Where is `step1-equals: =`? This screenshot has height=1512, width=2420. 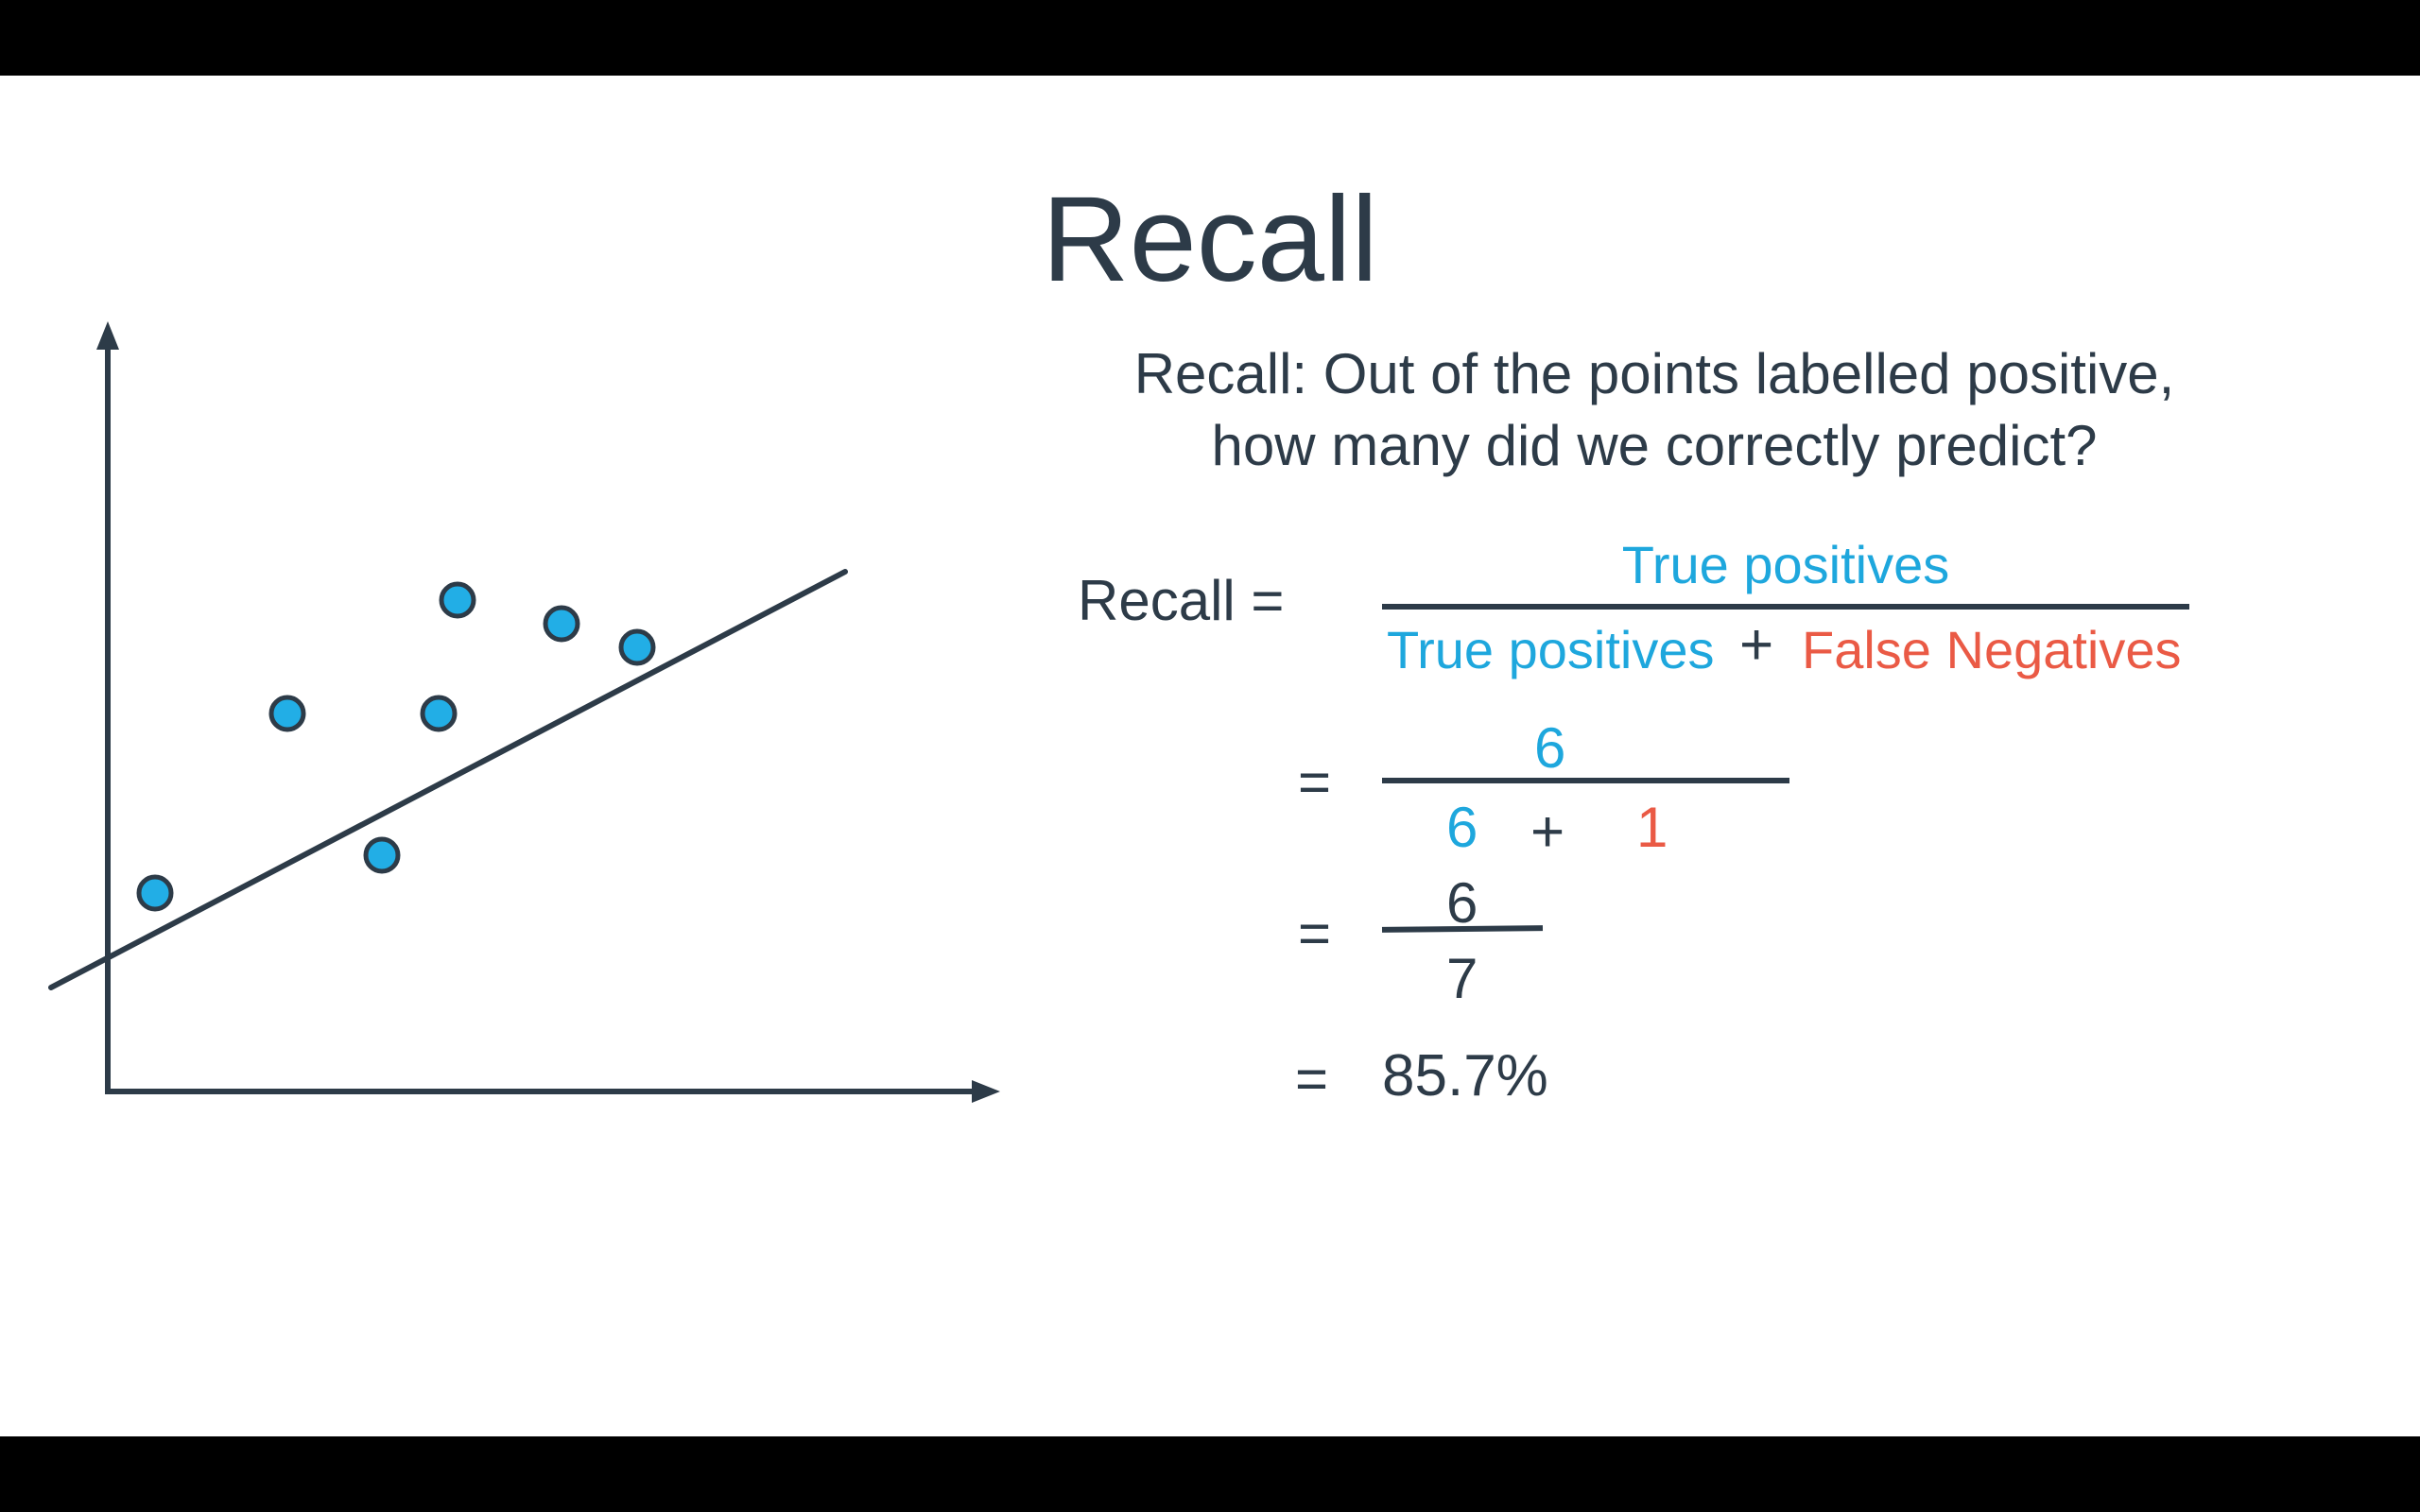 step1-equals: = is located at coordinates (1315, 782).